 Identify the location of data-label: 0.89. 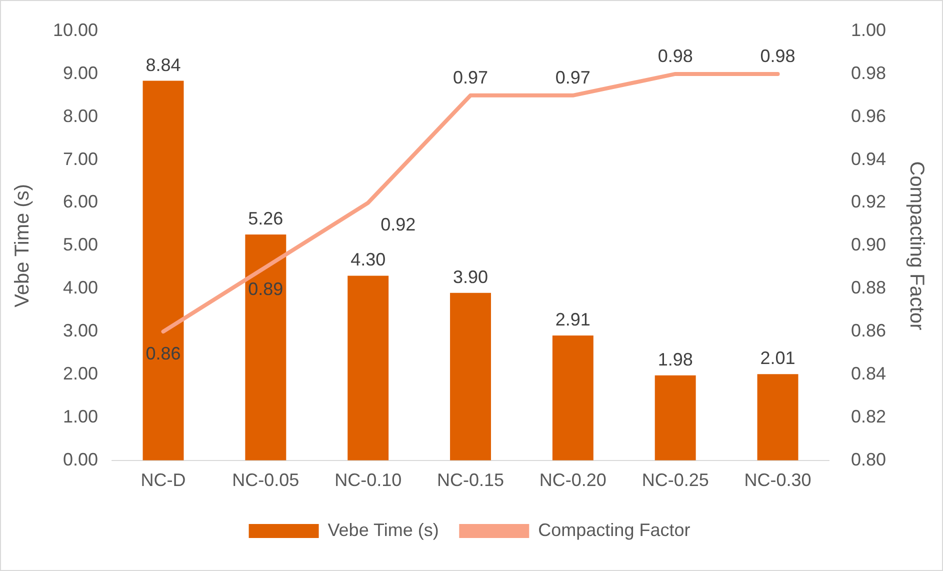
(266, 289).